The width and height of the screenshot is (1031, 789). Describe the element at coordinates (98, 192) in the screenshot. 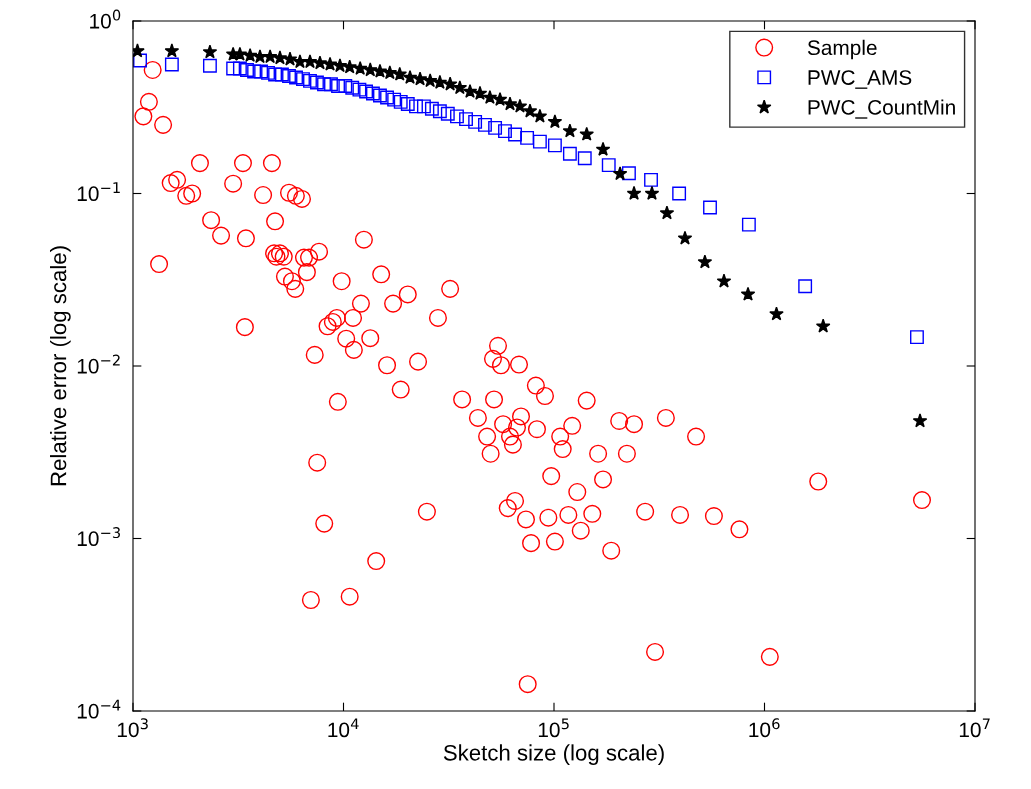

I see `y-tick-label: 10$^{−1}$` at that location.